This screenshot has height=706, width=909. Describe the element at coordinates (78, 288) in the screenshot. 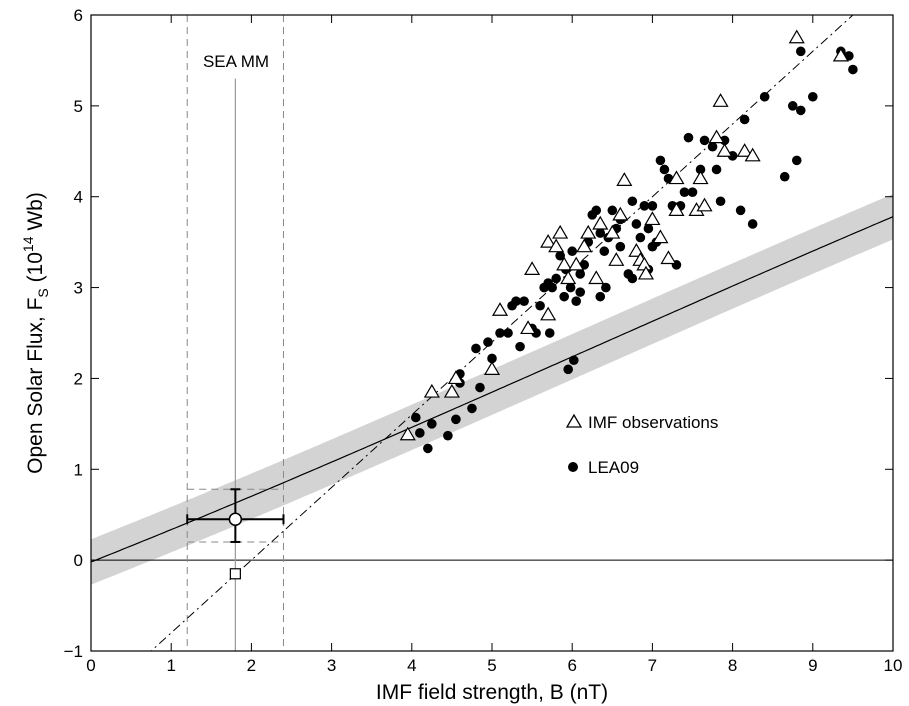

I see `y-tick-label: 3` at that location.